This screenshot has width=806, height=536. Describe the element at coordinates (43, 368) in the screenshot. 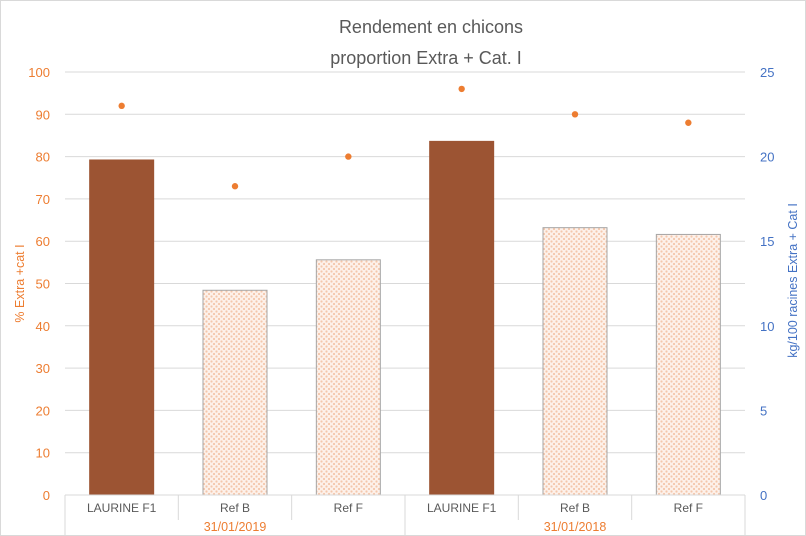

I see `y-left-tick-label: 30` at that location.